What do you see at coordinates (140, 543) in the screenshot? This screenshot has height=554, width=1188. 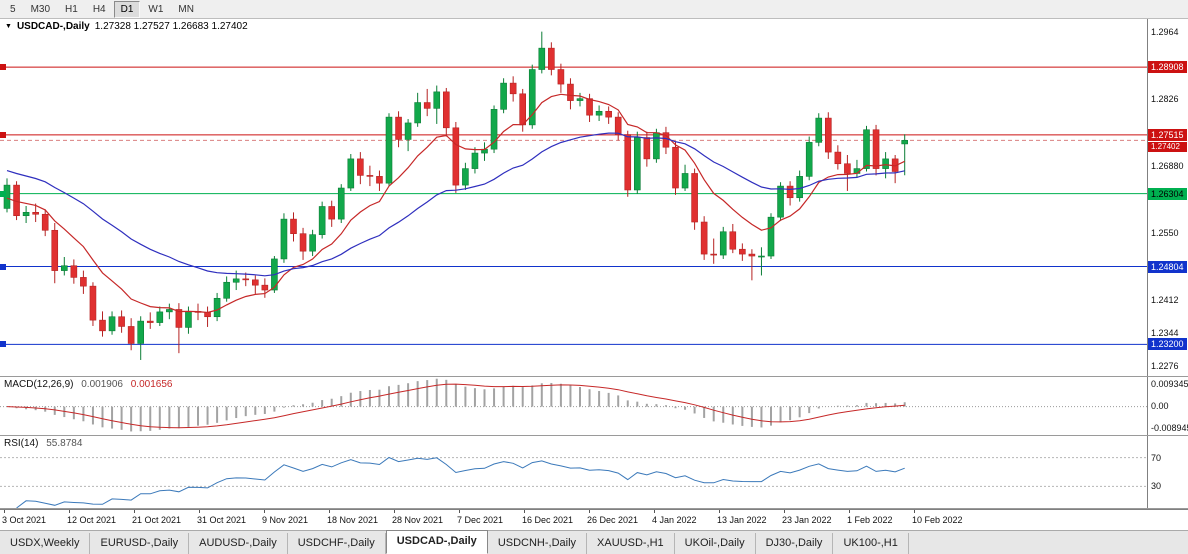 I see `symbol-tab-eurusd-daily: EURUSD-,Daily` at bounding box center [140, 543].